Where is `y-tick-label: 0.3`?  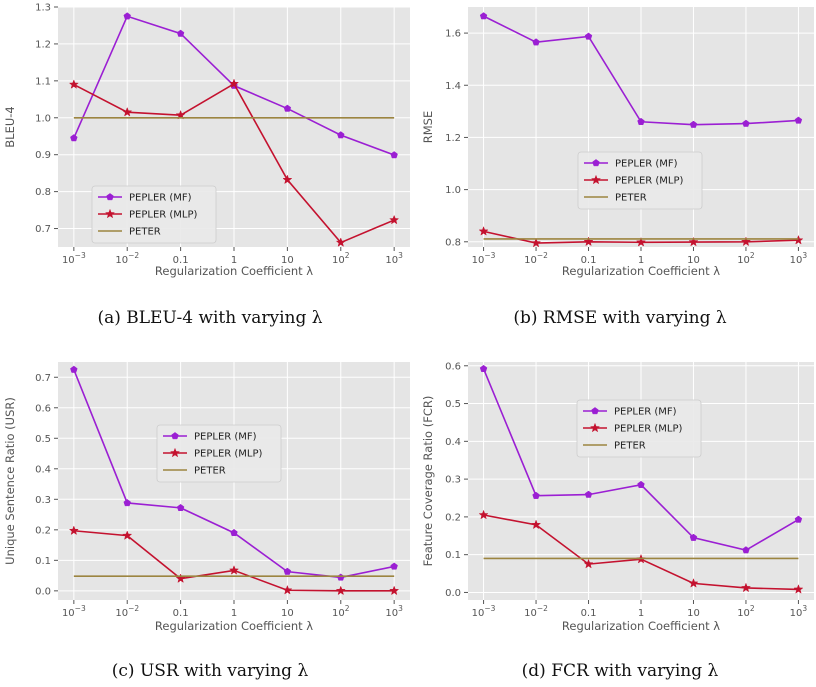 y-tick-label: 0.3 is located at coordinates (453, 480).